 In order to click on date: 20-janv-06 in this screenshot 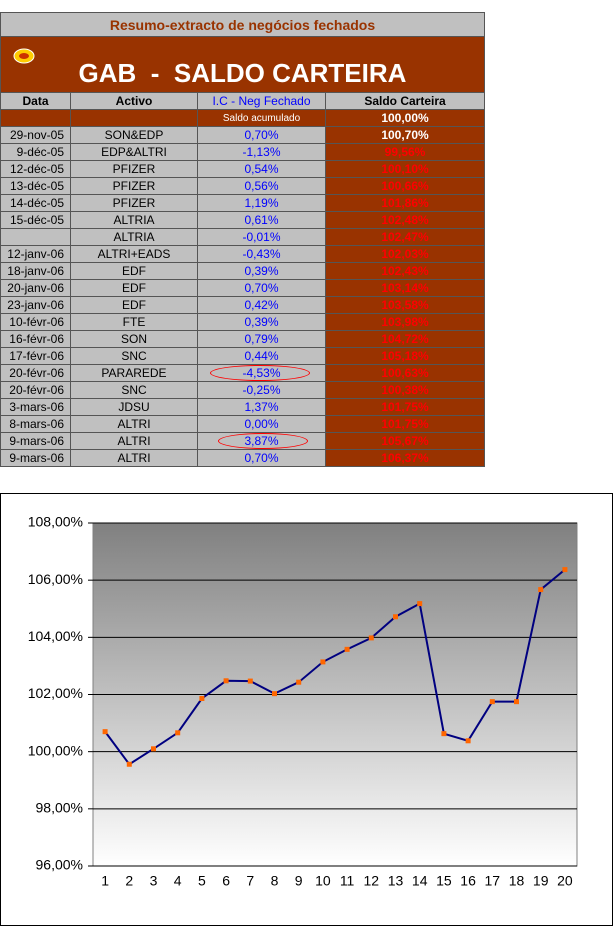, I will do `click(35, 288)`.